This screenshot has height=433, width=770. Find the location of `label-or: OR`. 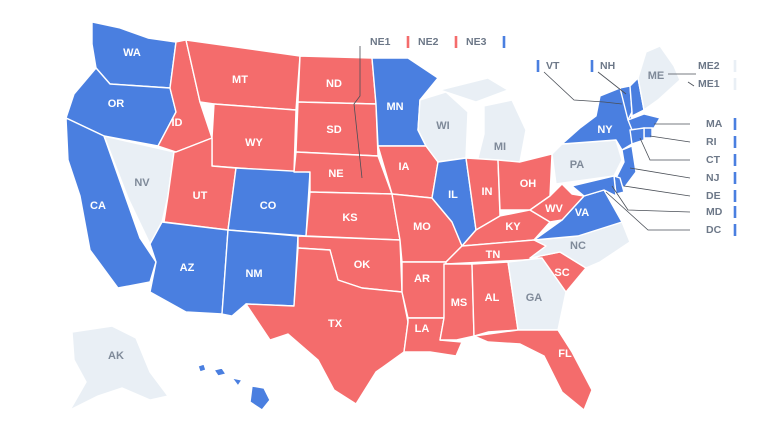

label-or: OR is located at coordinates (116, 104).